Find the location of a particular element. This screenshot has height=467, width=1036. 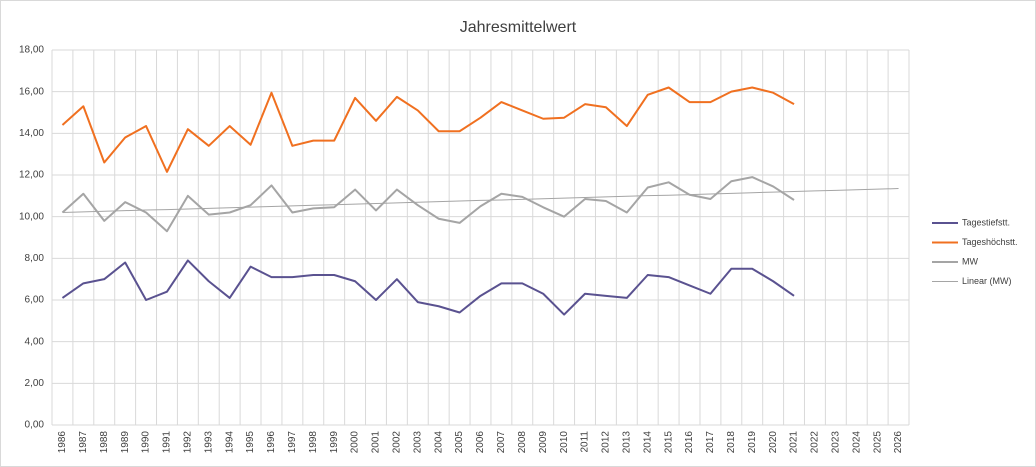

x-tick-label: 1987 is located at coordinates (83, 442).